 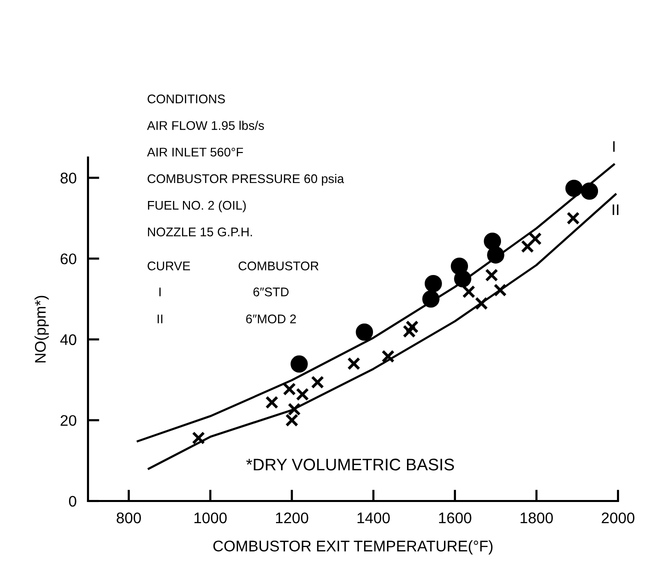 I want to click on x-tick-label: 1400, so click(x=374, y=518).